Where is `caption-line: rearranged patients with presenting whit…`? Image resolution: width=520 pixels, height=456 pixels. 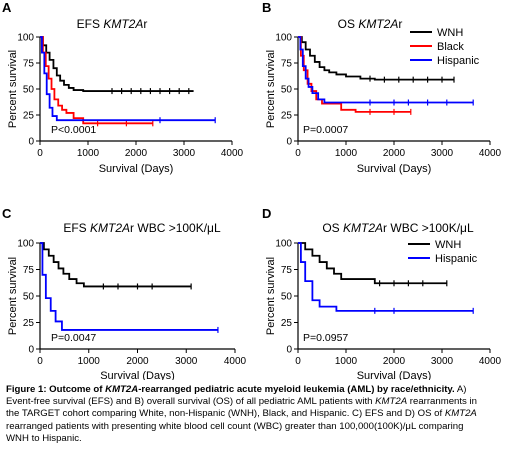 caption-line: rearranged patients with presenting whit… is located at coordinates (261, 427).